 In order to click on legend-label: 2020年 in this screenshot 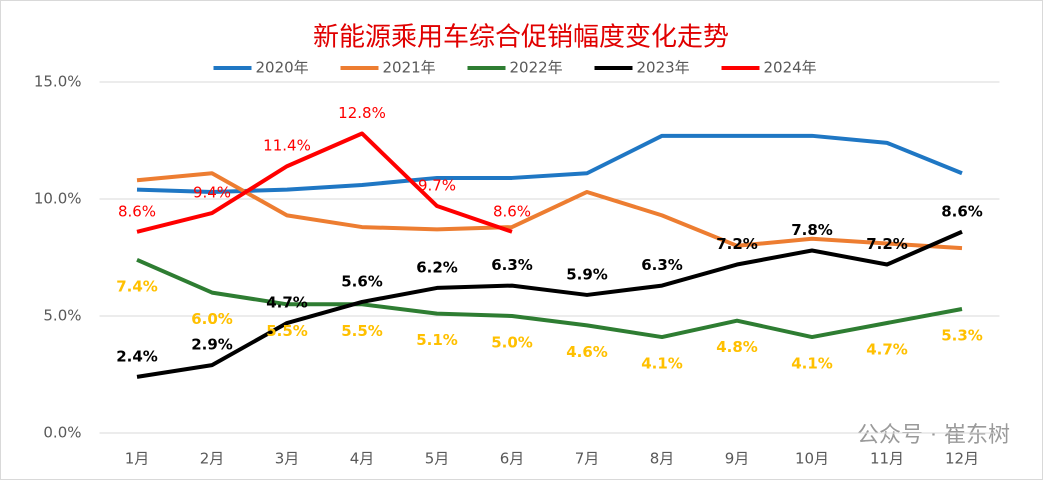, I will do `click(282, 68)`.